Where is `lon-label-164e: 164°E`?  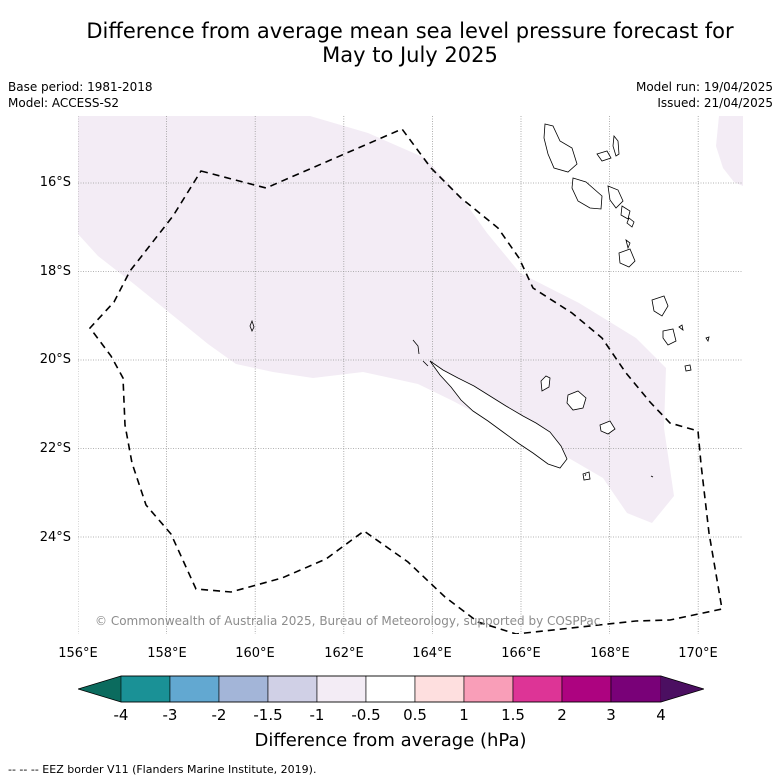
lon-label-164e: 164°E is located at coordinates (432, 653).